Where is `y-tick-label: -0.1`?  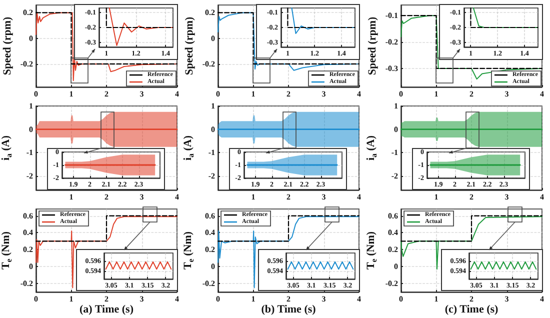
y-tick-label: -0.1 is located at coordinates (391, 15).